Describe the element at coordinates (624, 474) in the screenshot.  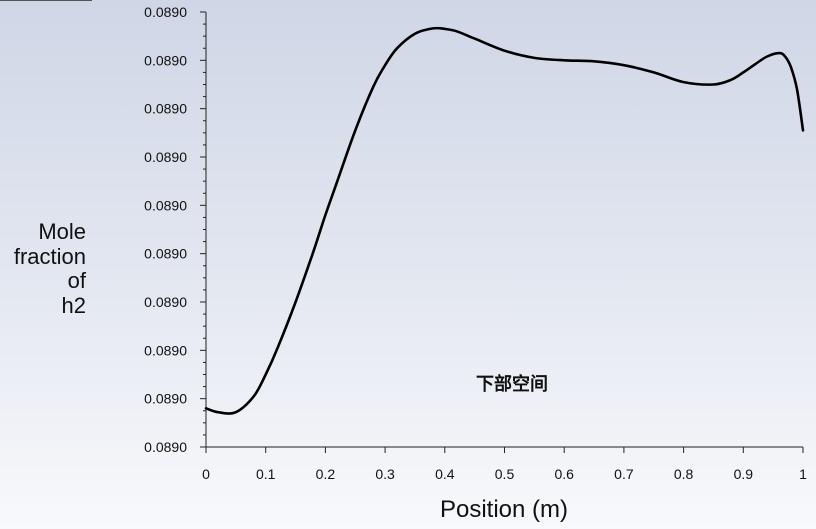
I see `x-tick-label: 0.7` at that location.